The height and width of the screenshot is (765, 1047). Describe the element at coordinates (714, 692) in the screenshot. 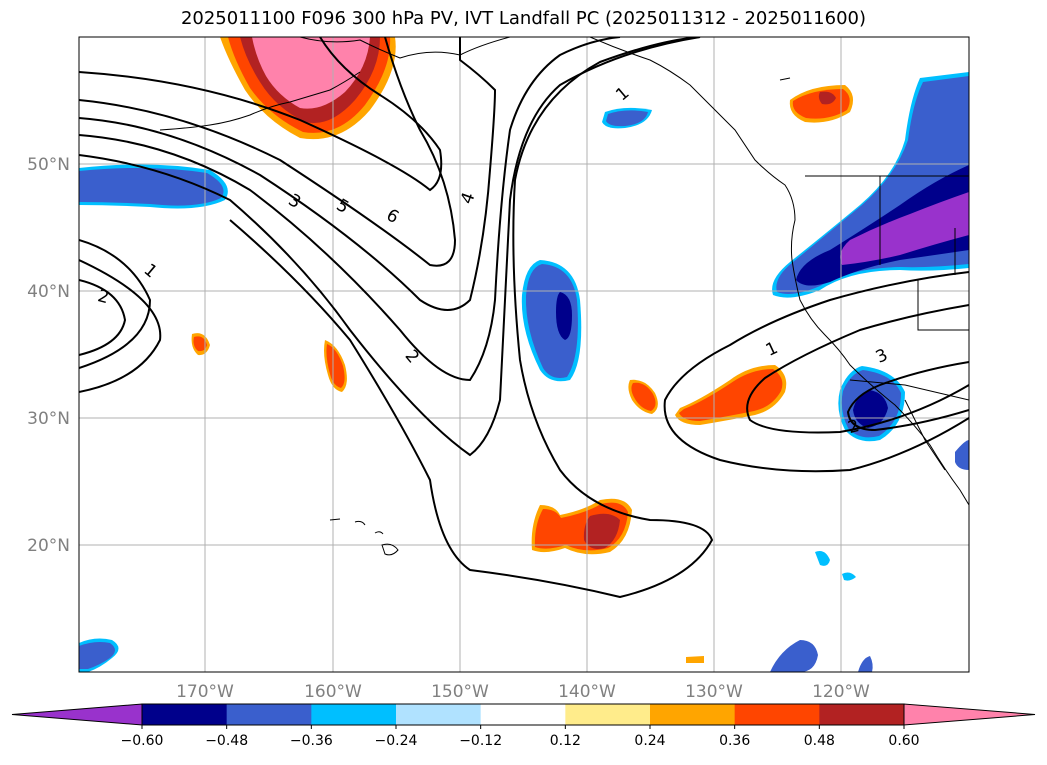

I see `lon-label: 130°W` at that location.